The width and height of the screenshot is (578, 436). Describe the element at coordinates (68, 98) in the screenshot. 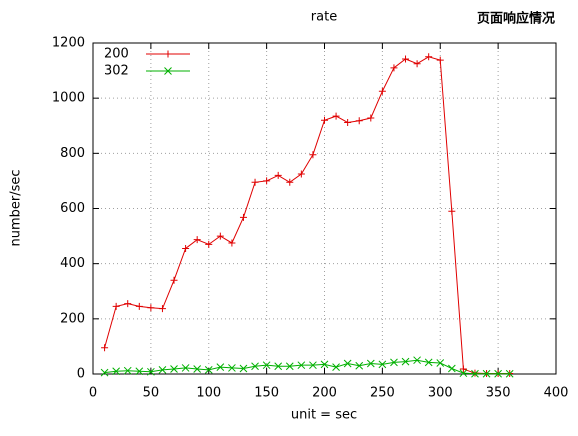

I see `y-tick-label: 1000` at that location.